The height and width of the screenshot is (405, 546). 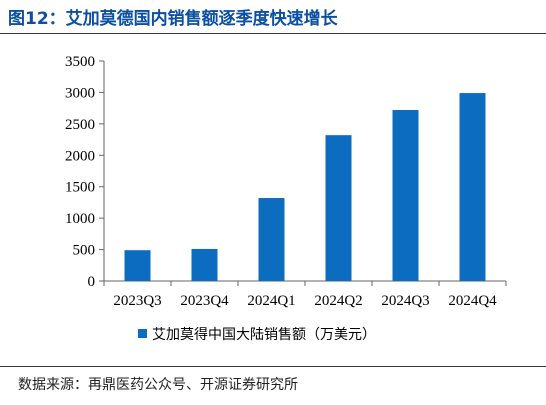 I want to click on x-tick-label: 2024Q3, so click(x=405, y=301).